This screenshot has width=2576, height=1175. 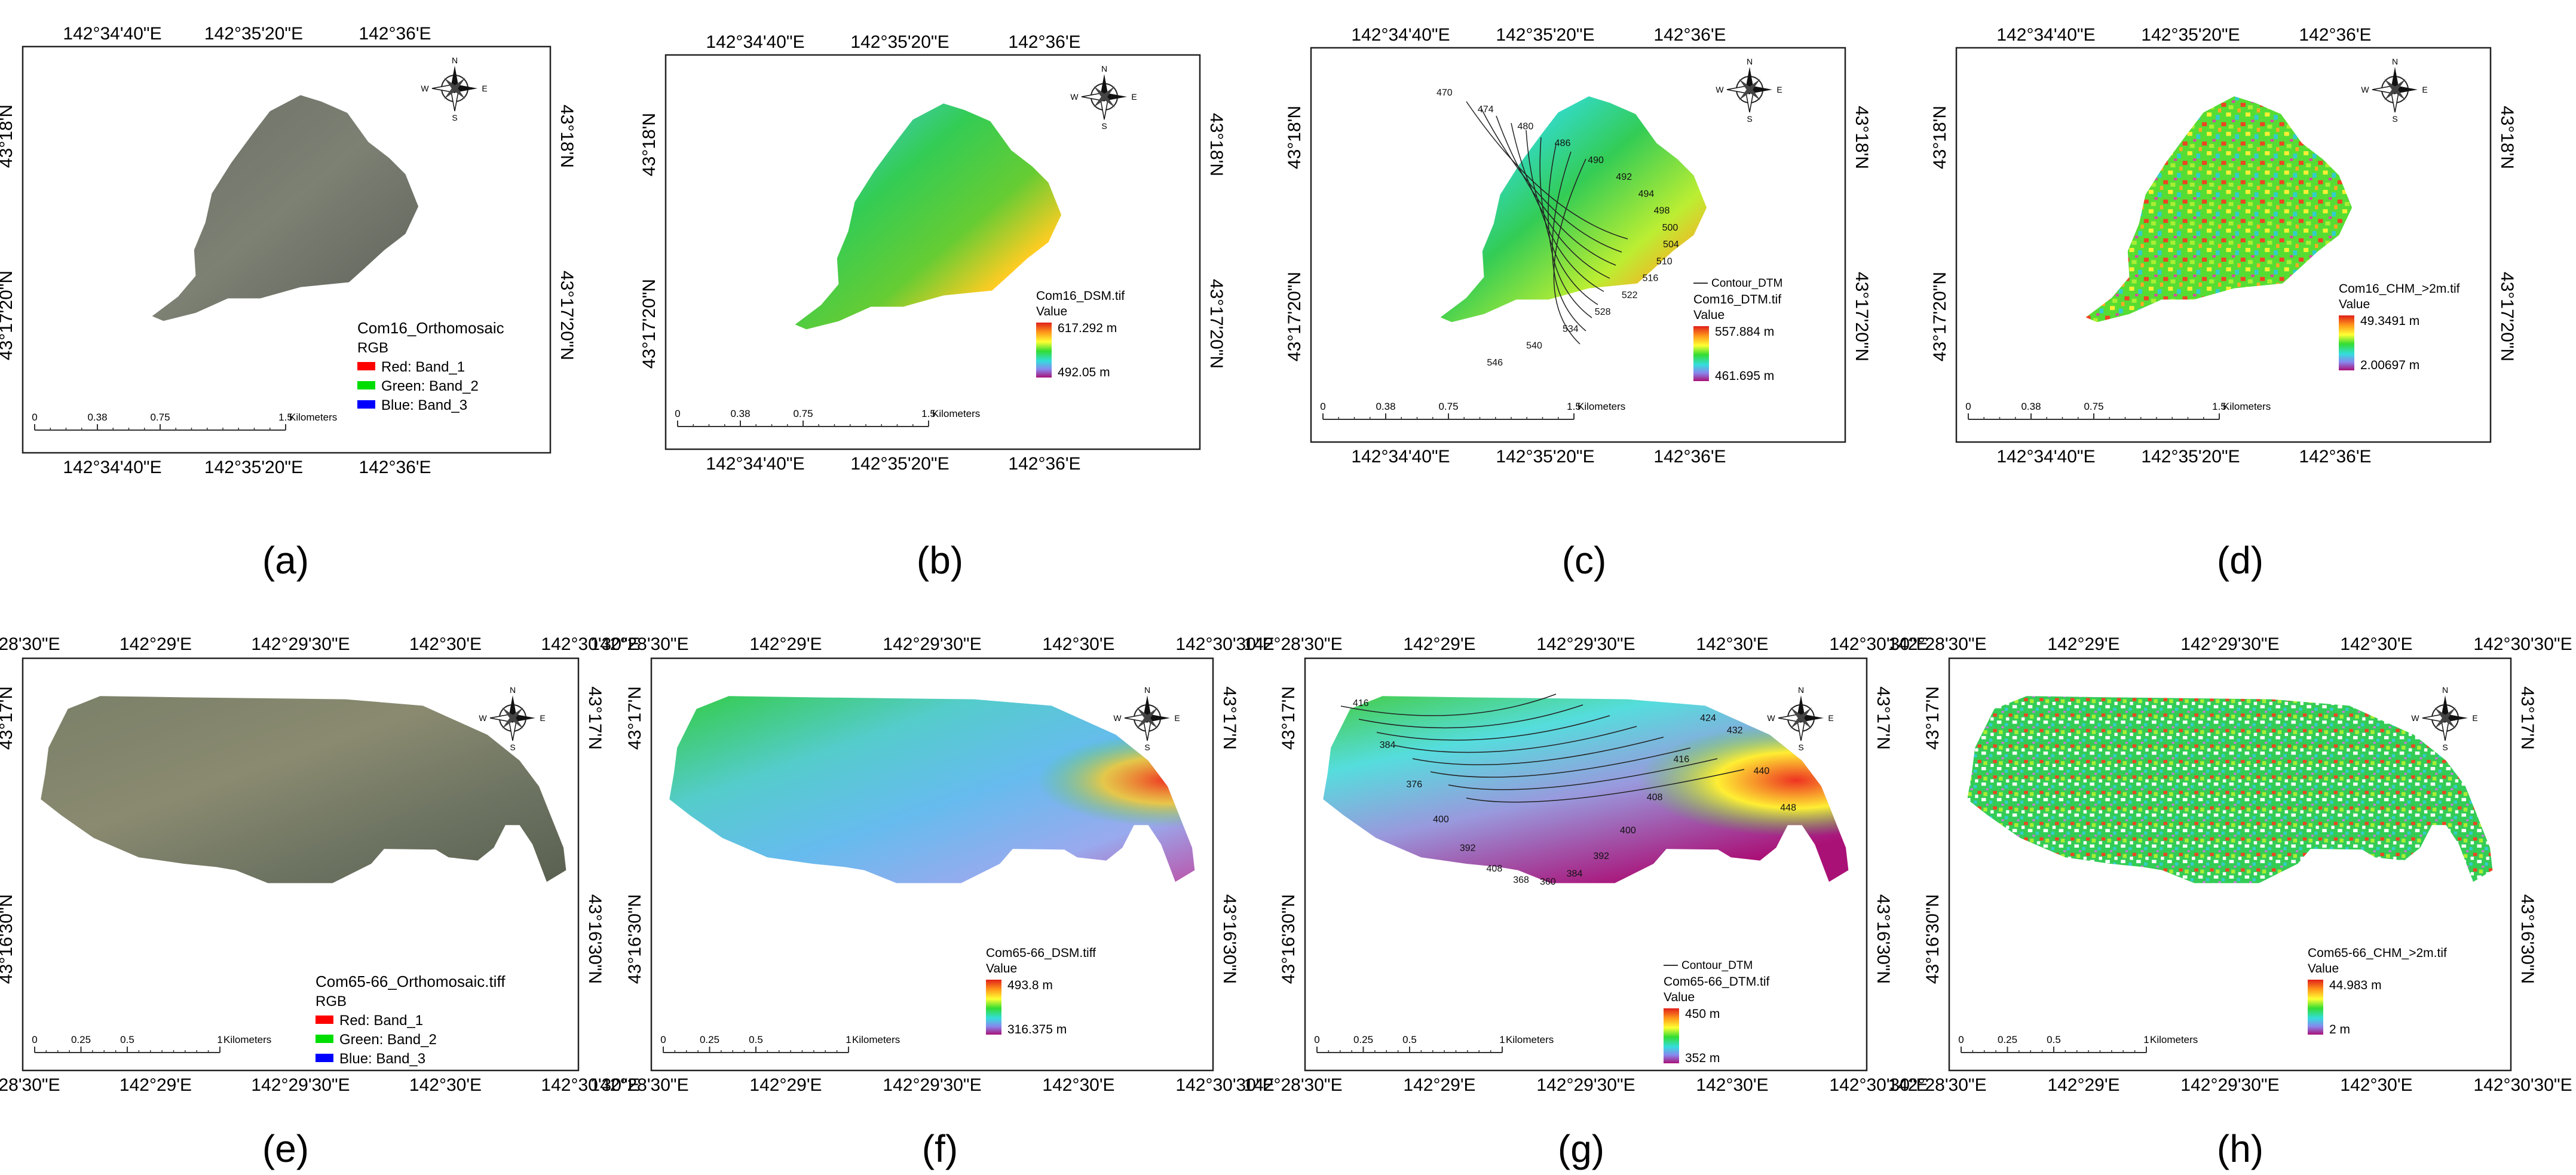 I want to click on legend-low-value: 352 m, so click(x=1703, y=1058).